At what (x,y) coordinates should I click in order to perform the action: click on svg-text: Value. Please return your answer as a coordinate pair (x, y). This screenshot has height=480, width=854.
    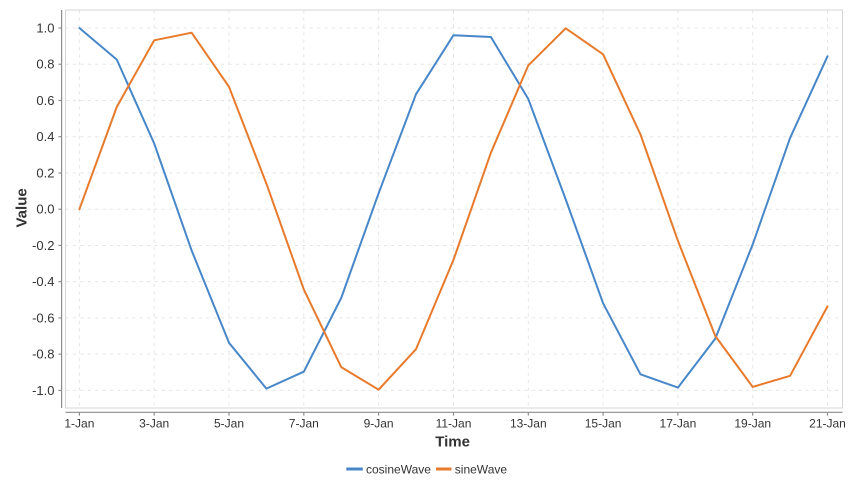
    Looking at the image, I should click on (22, 207).